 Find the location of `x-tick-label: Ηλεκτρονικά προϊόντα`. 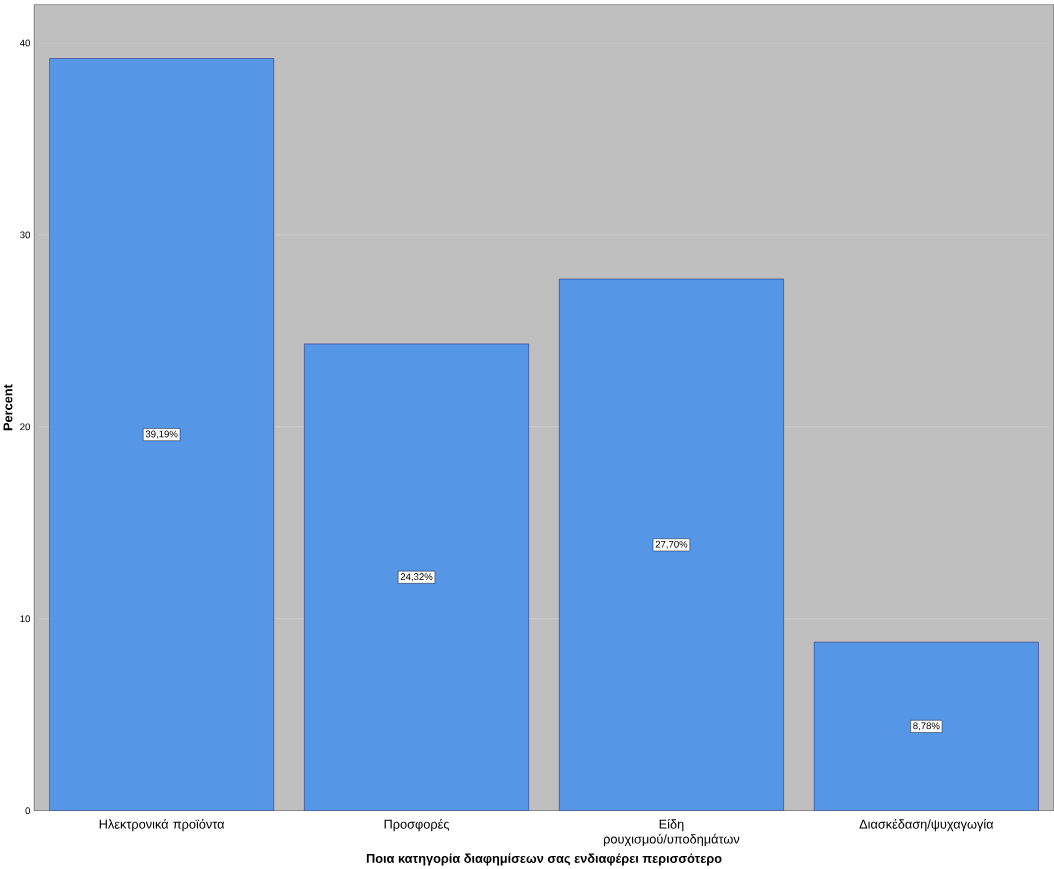

x-tick-label: Ηλεκτρονικά προϊόντα is located at coordinates (162, 825).